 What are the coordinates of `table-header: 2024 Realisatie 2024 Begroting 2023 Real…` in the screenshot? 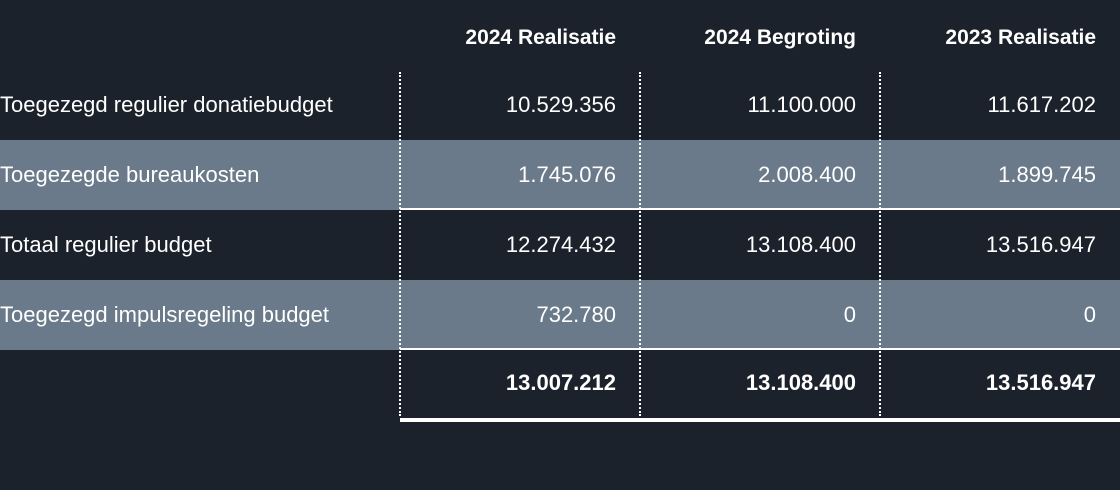 It's located at (560, 38).